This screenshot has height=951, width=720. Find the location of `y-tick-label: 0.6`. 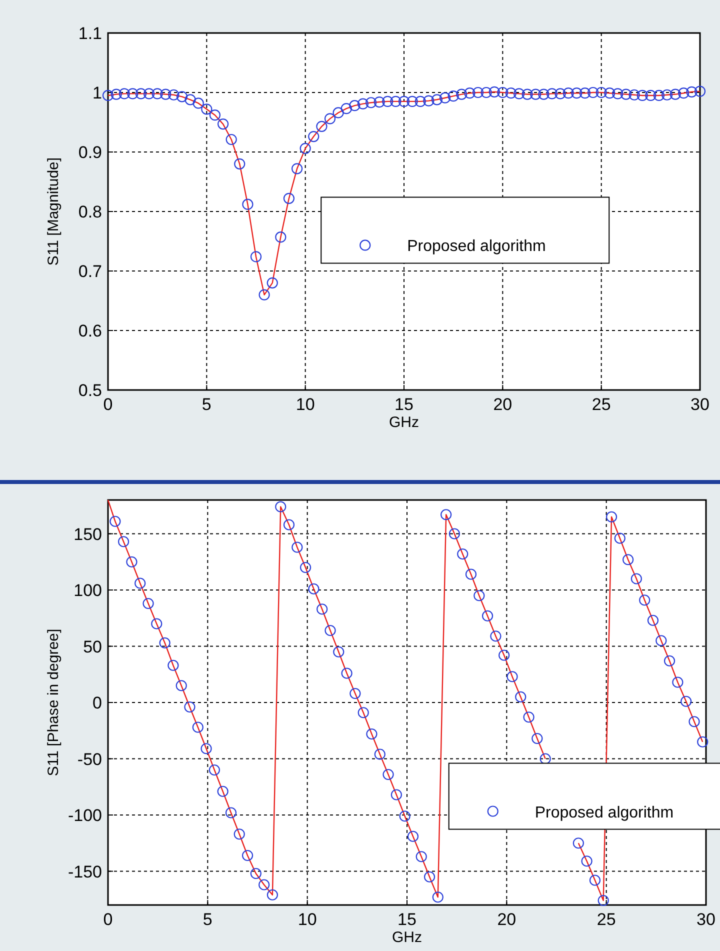

y-tick-label: 0.6 is located at coordinates (90, 331).